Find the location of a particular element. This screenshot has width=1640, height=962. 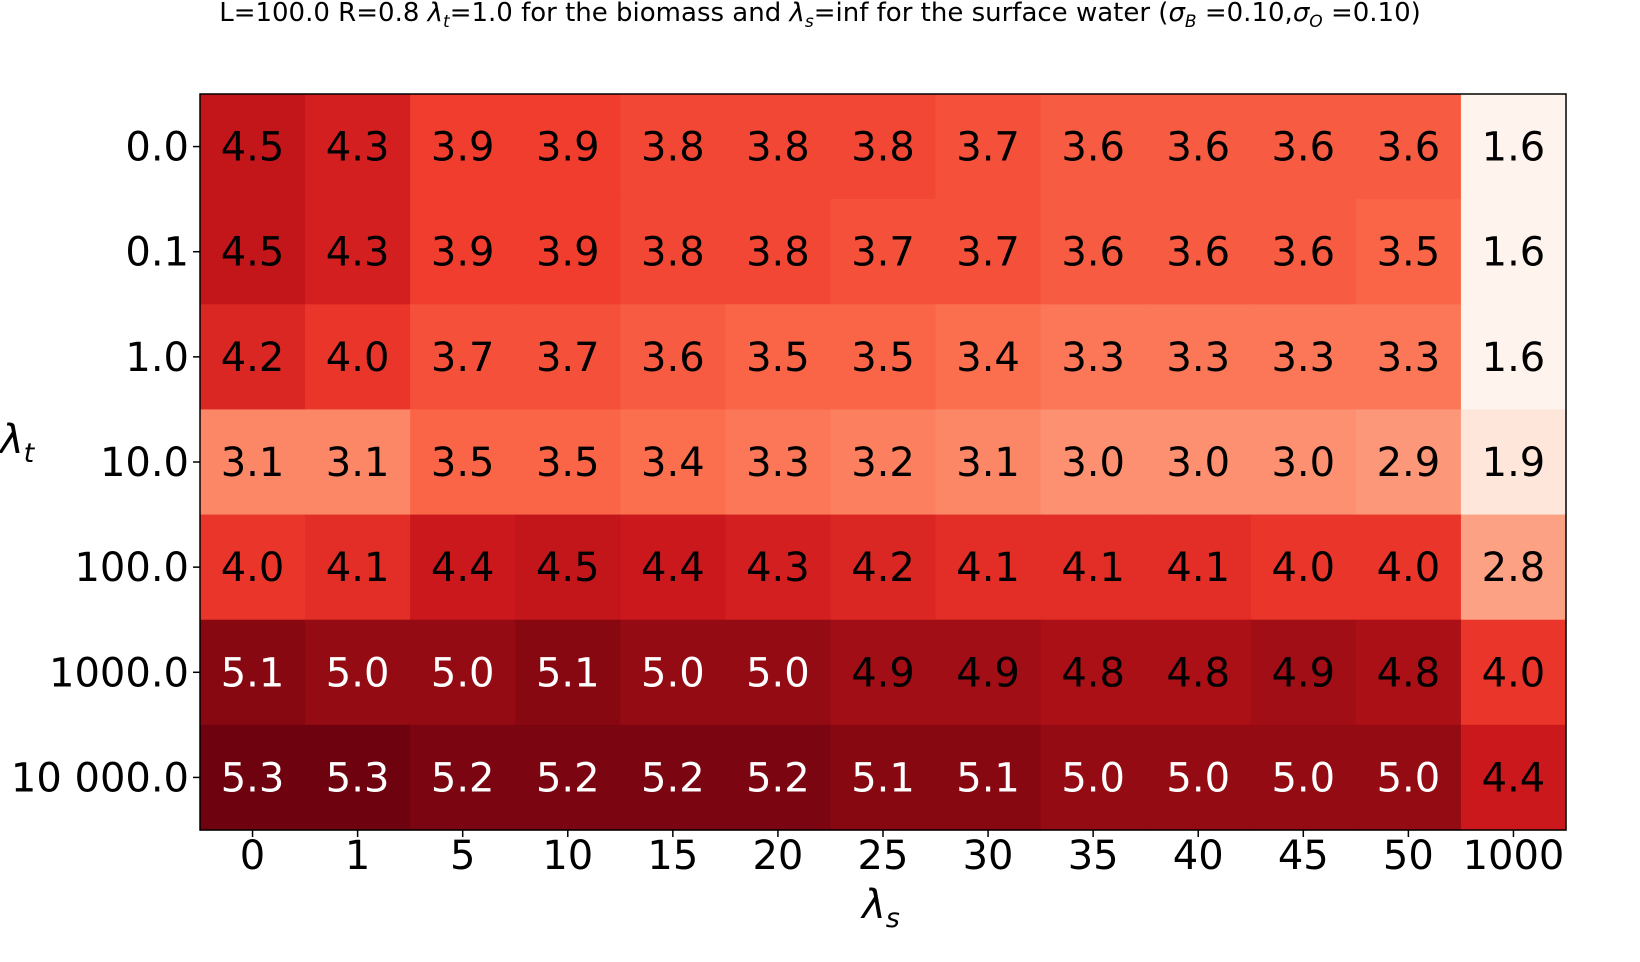

cell-value-label: 4.1 is located at coordinates (1198, 568).